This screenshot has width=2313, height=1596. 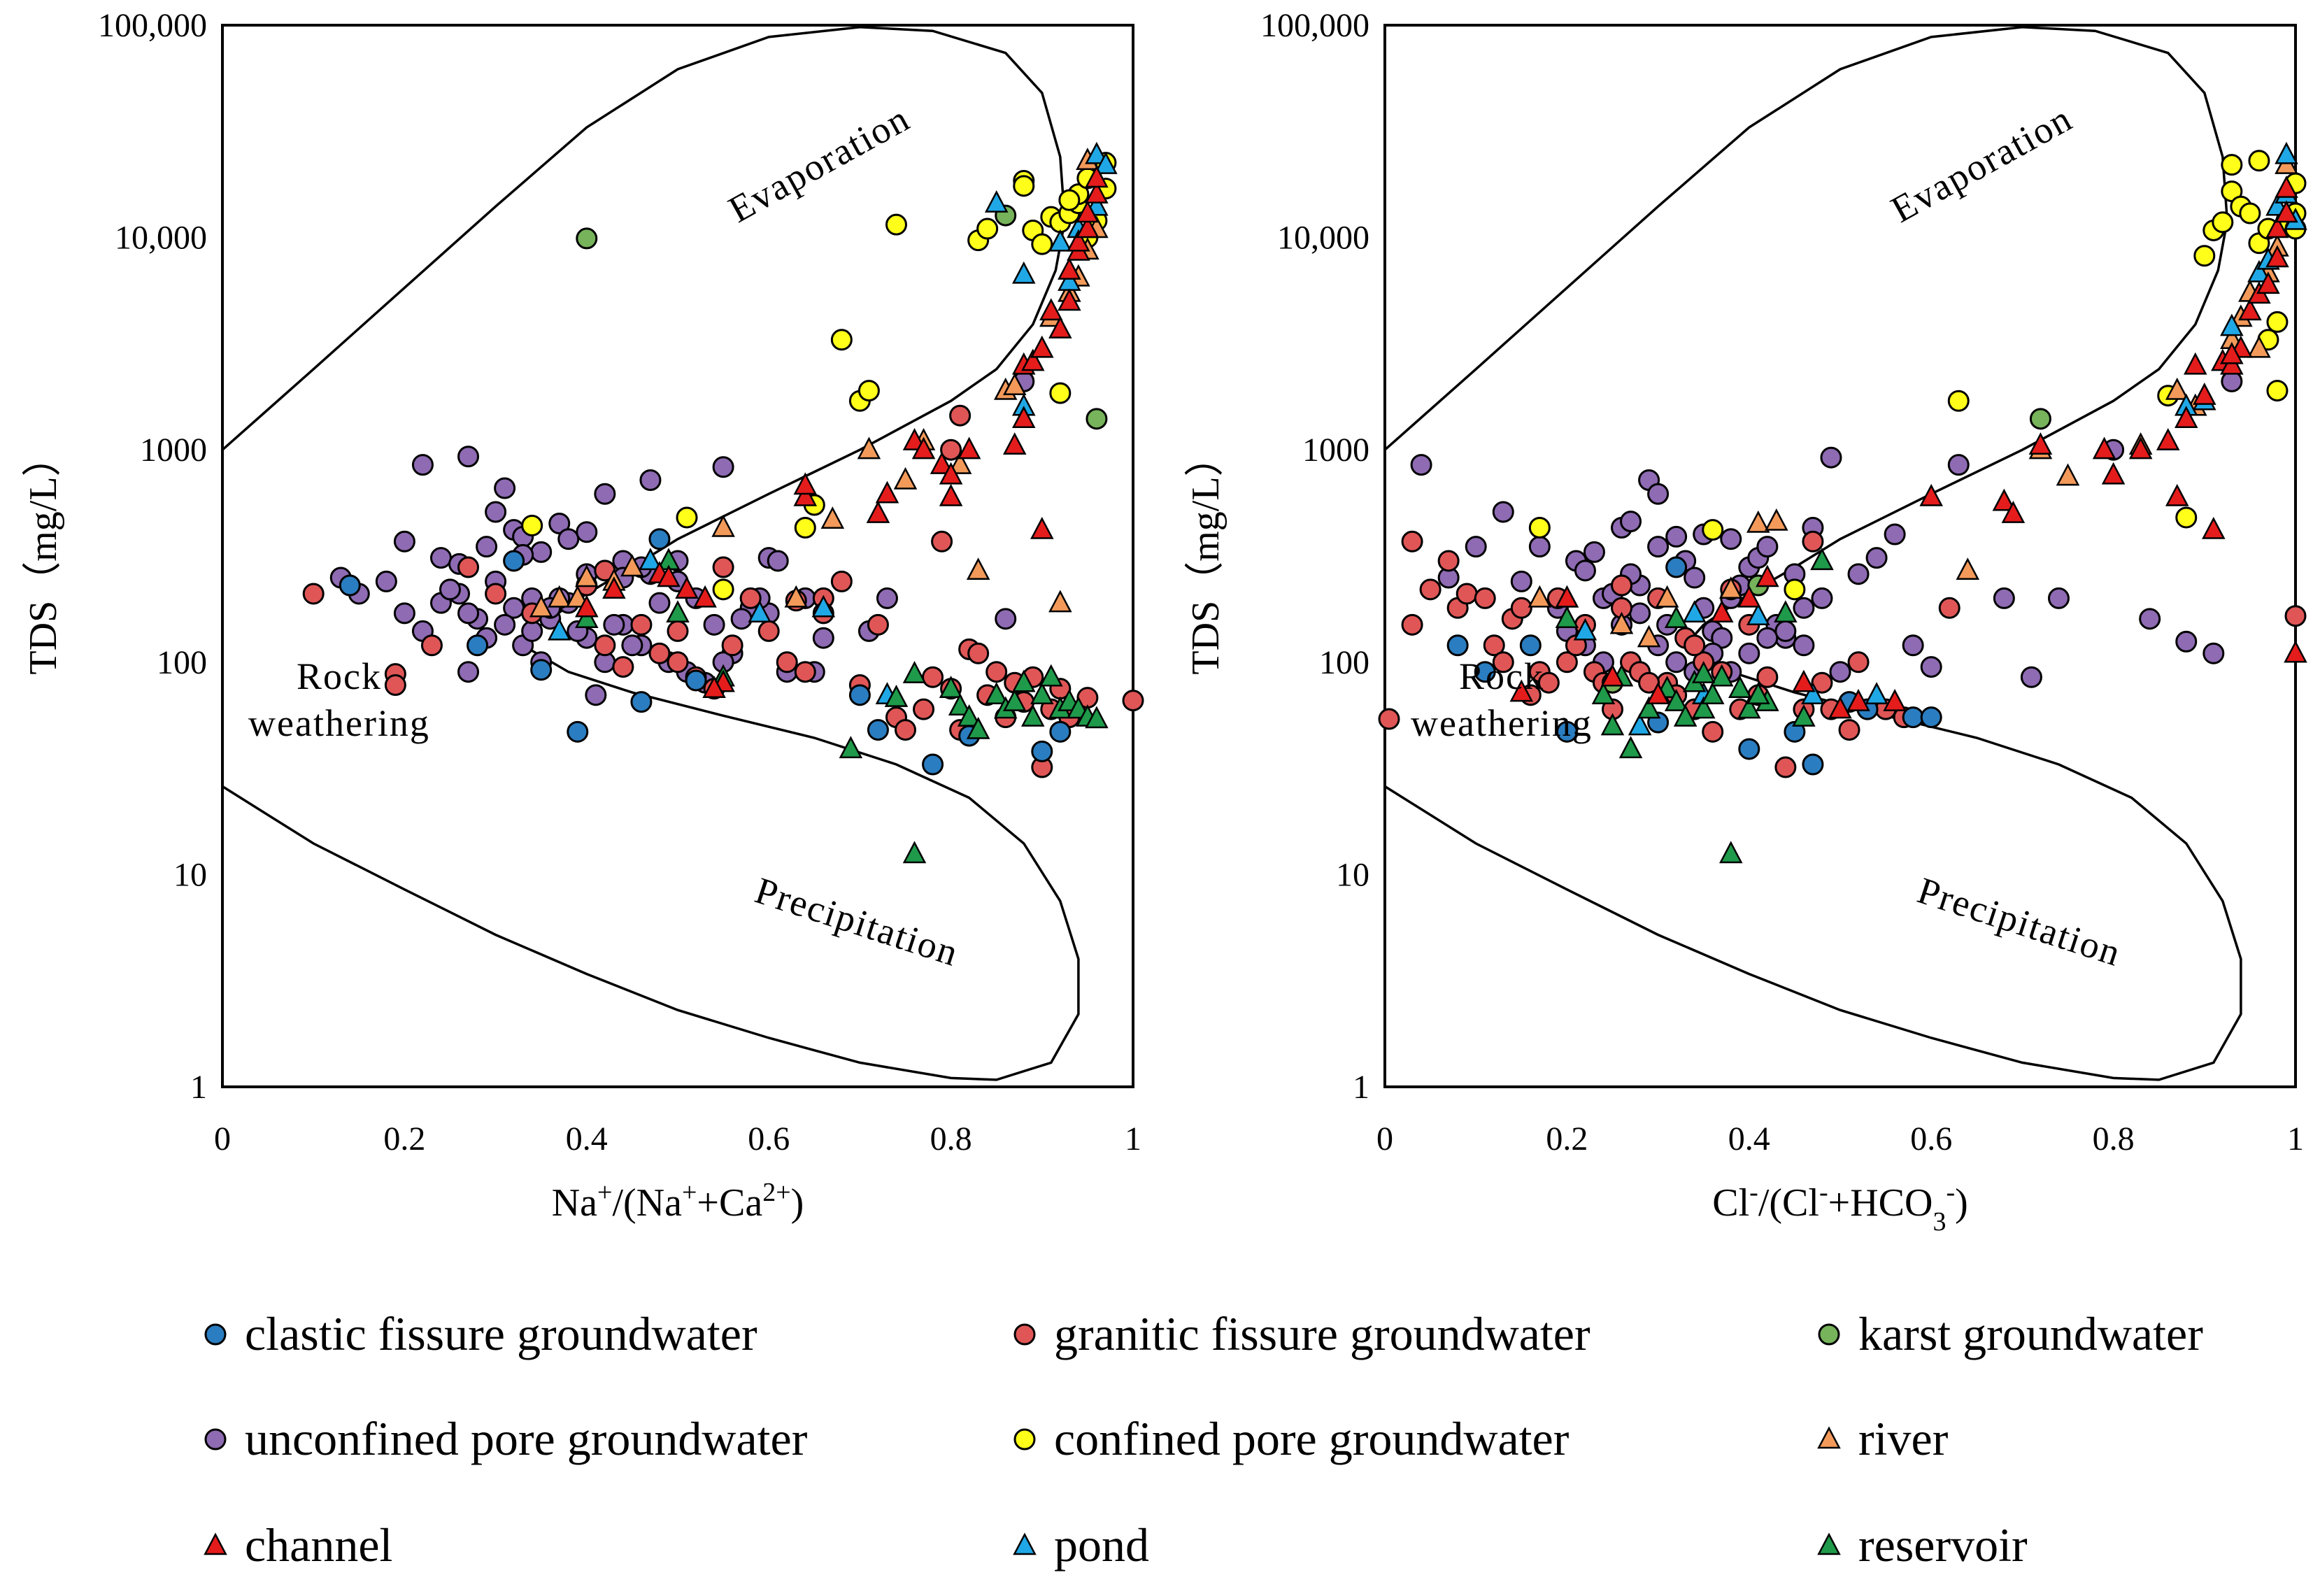 What do you see at coordinates (501, 1333) in the screenshot?
I see `legend-label: clastic fissure groundwater` at bounding box center [501, 1333].